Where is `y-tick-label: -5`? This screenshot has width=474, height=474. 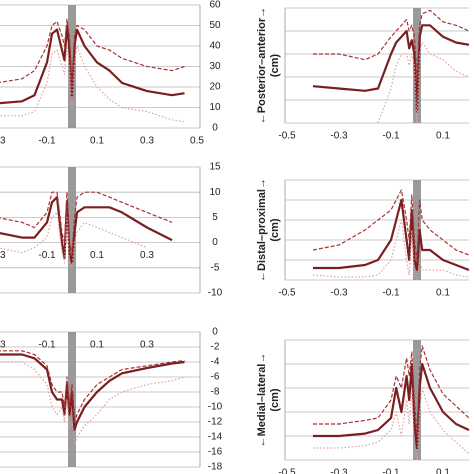
y-tick-label: -5 is located at coordinates (215, 267).